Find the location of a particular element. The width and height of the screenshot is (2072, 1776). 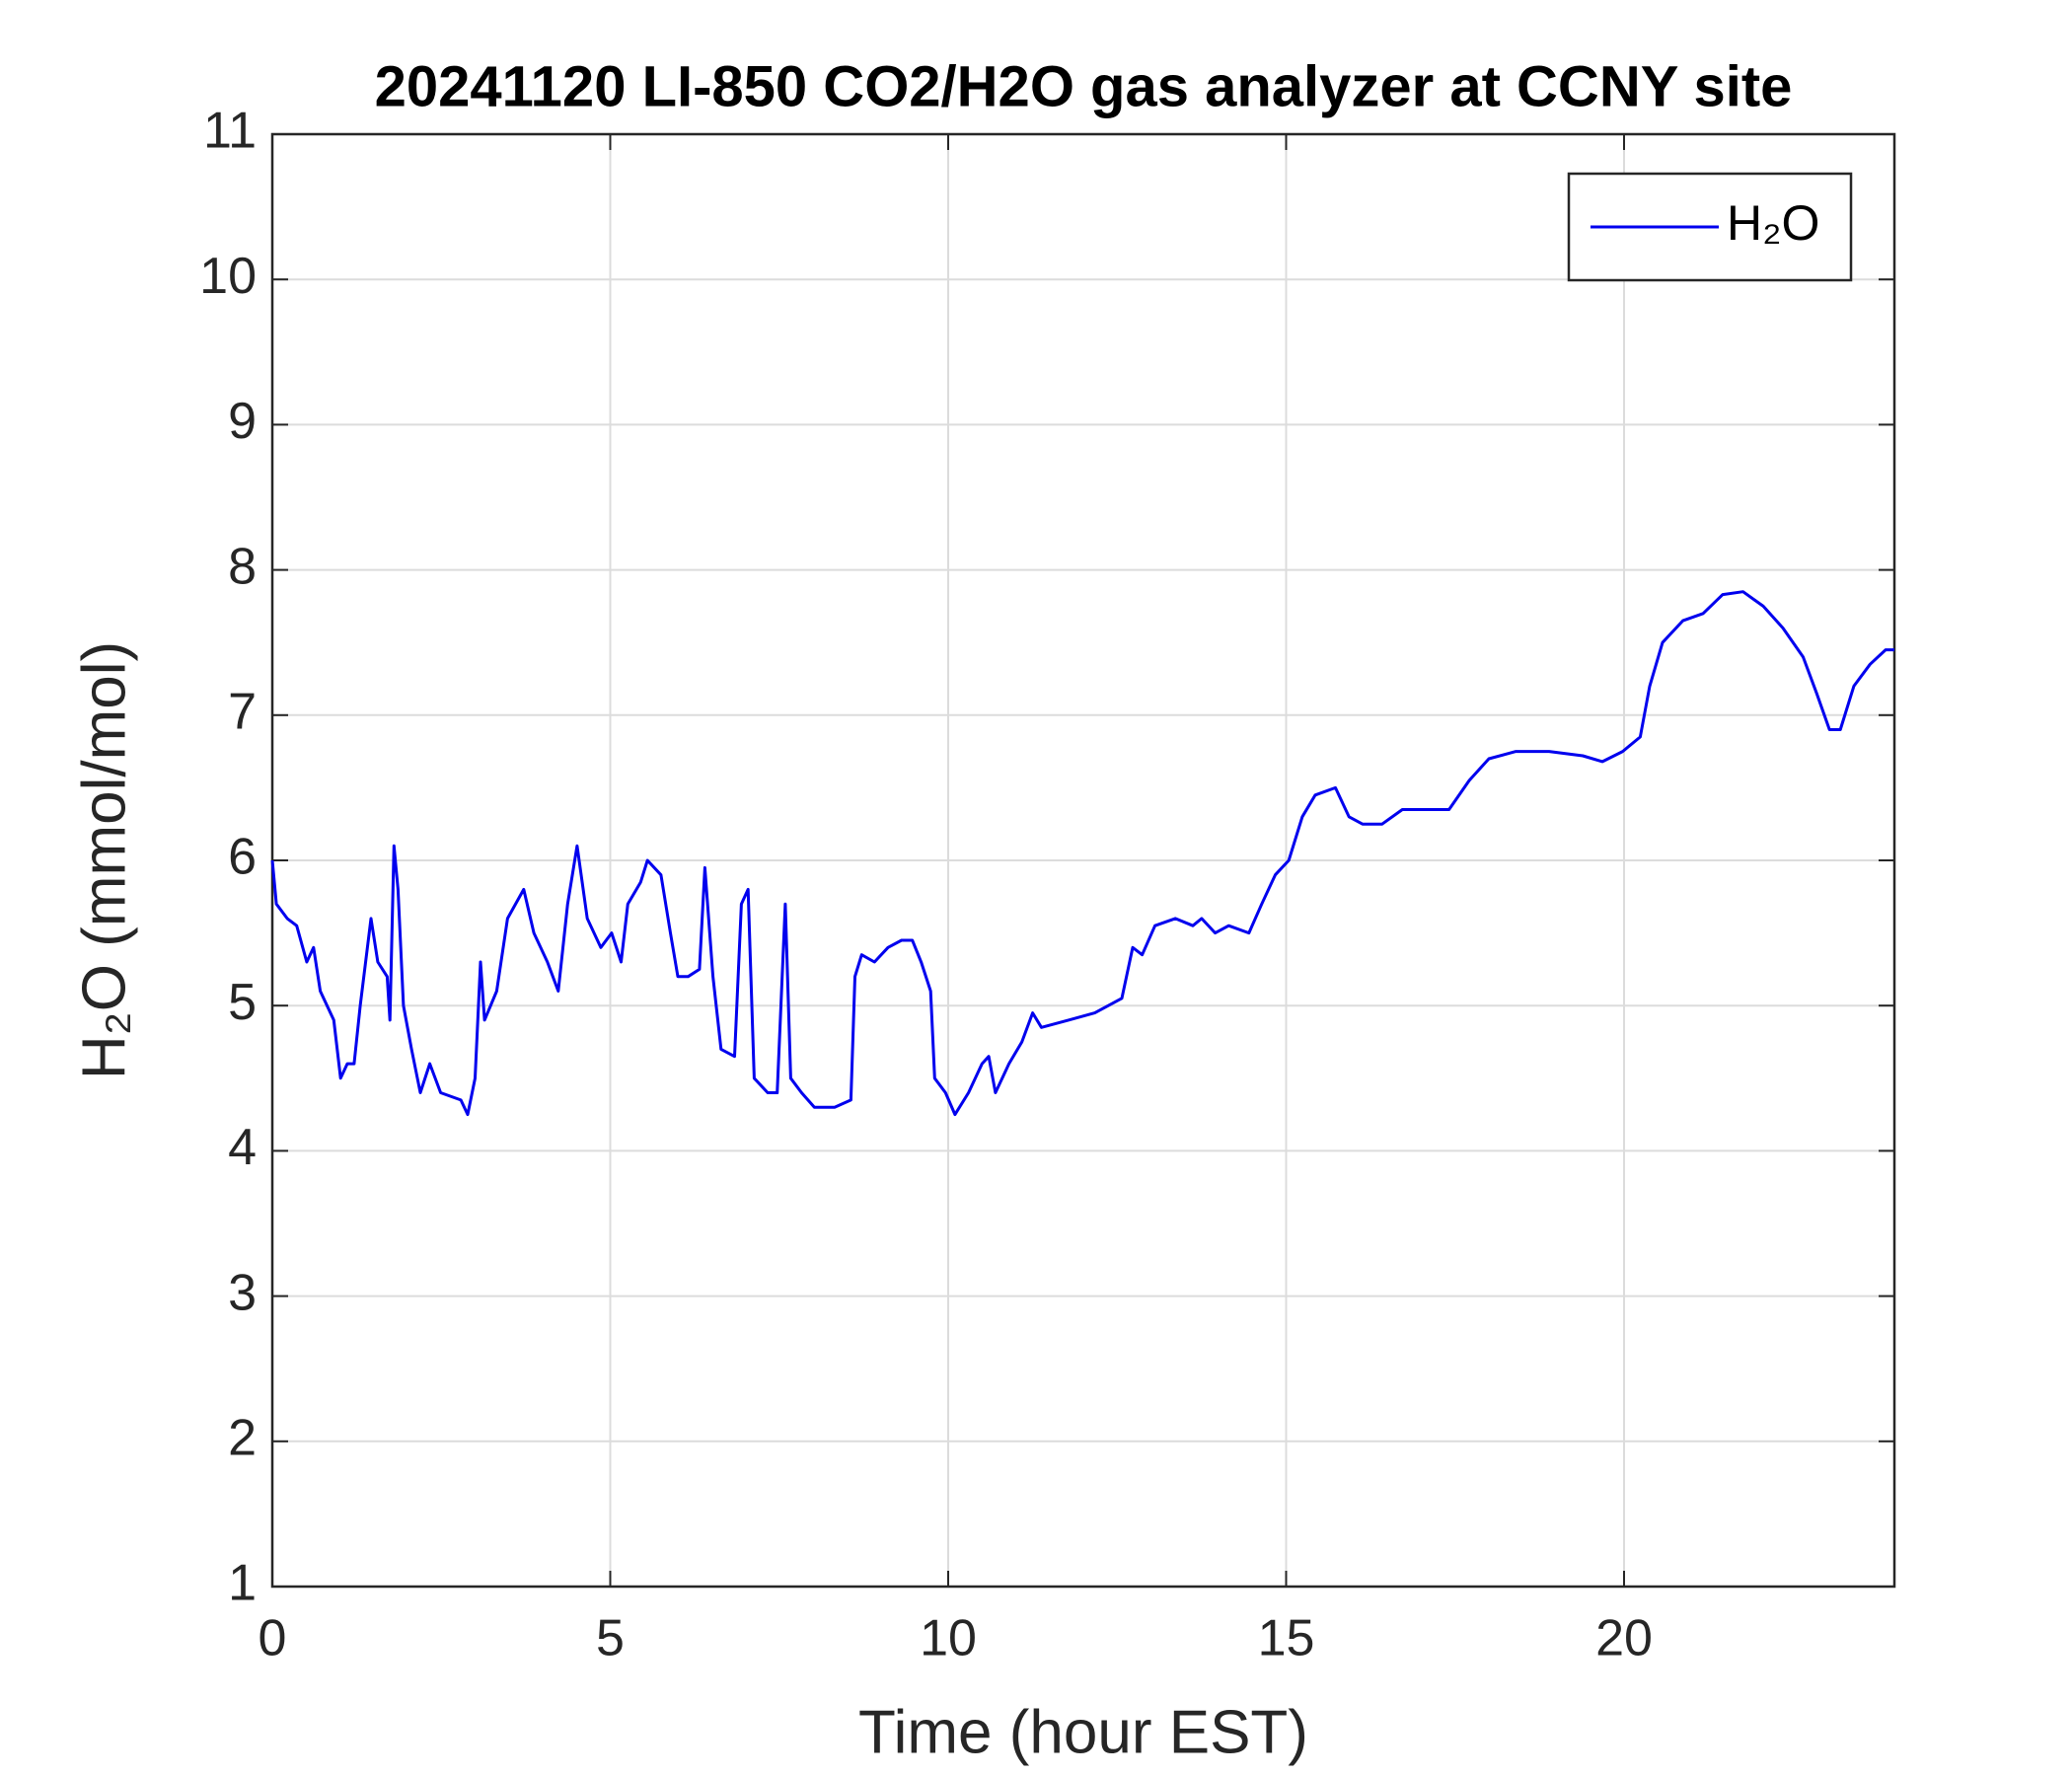

y-tick-label: 3 is located at coordinates (243, 1292).